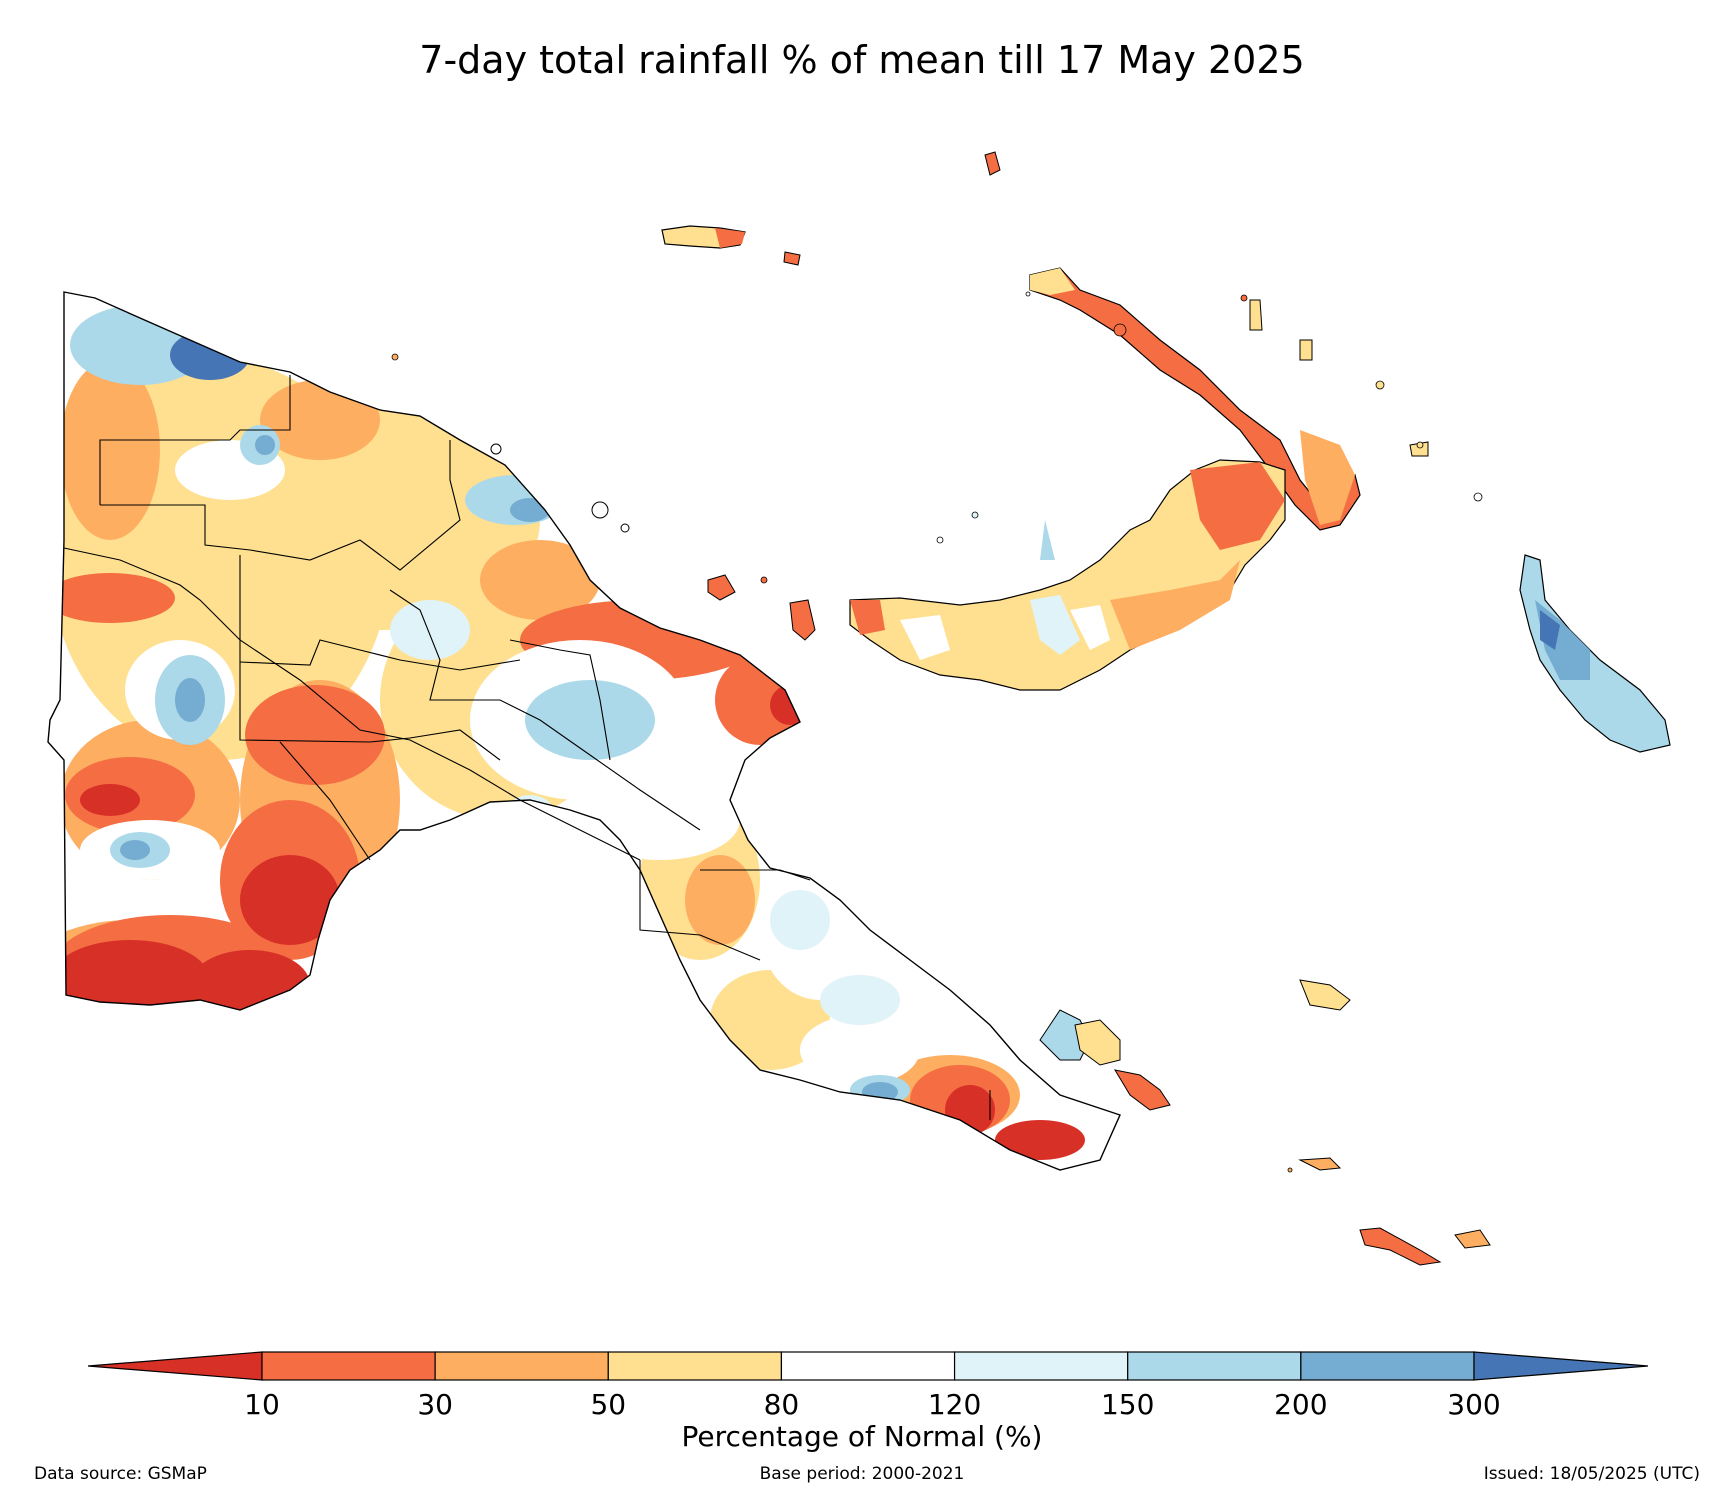 Image resolution: width=1724 pixels, height=1494 pixels. Describe the element at coordinates (120, 1474) in the screenshot. I see `footer-data-source: Data source: GSMaP` at that location.